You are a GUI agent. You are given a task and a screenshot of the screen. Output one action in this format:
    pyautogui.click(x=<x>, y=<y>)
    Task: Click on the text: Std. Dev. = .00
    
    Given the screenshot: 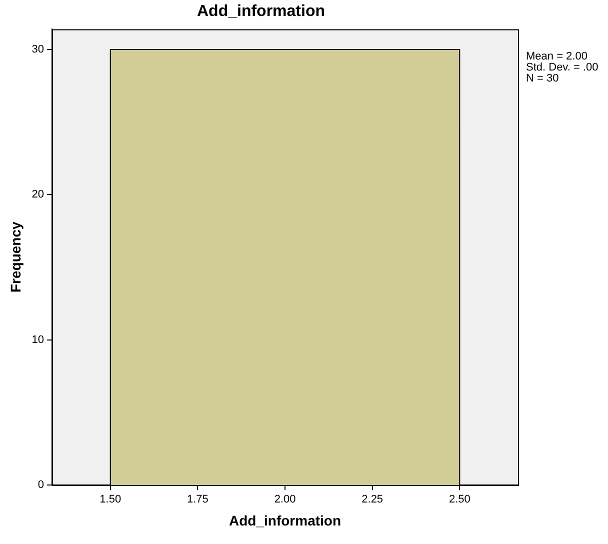 What is the action you would take?
    pyautogui.click(x=562, y=68)
    